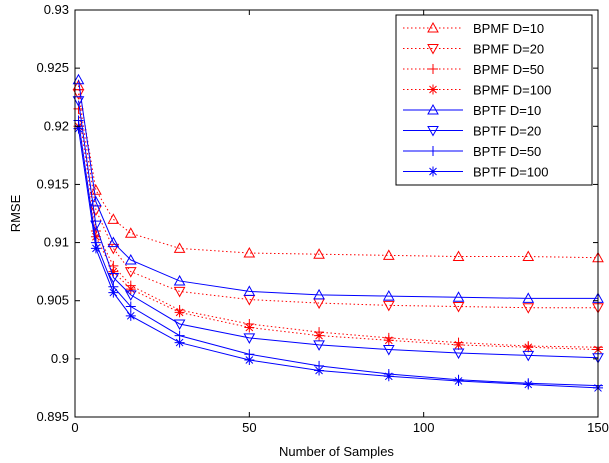 The height and width of the screenshot is (463, 609). Describe the element at coordinates (512, 90) in the screenshot. I see `legend-label: BPMF D=100` at that location.